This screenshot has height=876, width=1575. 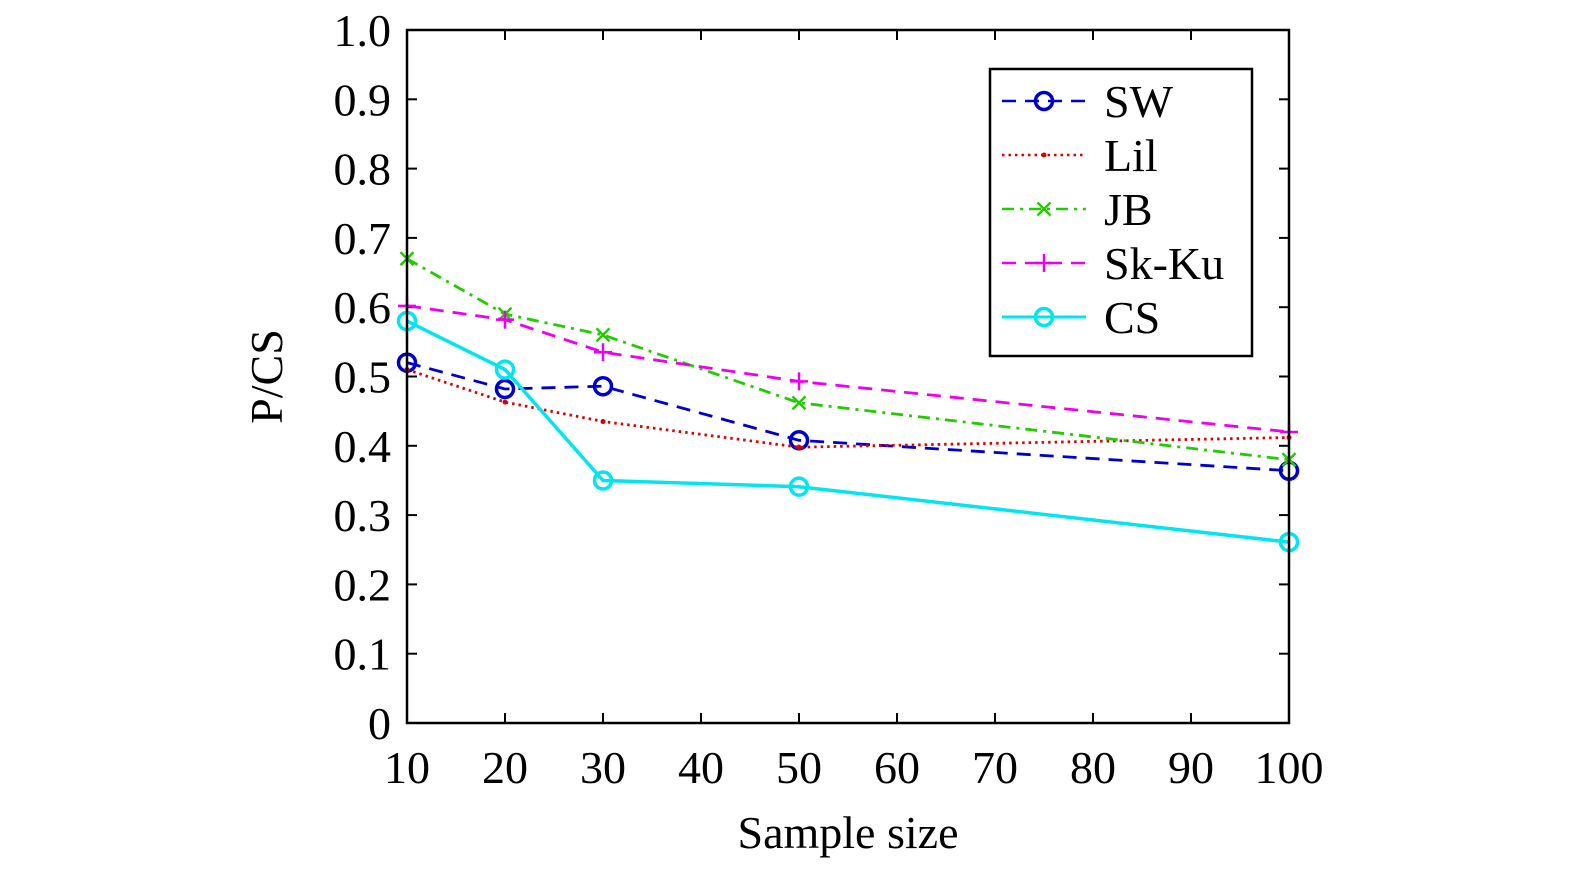 What do you see at coordinates (379, 723) in the screenshot?
I see `y-tick-label: 0` at bounding box center [379, 723].